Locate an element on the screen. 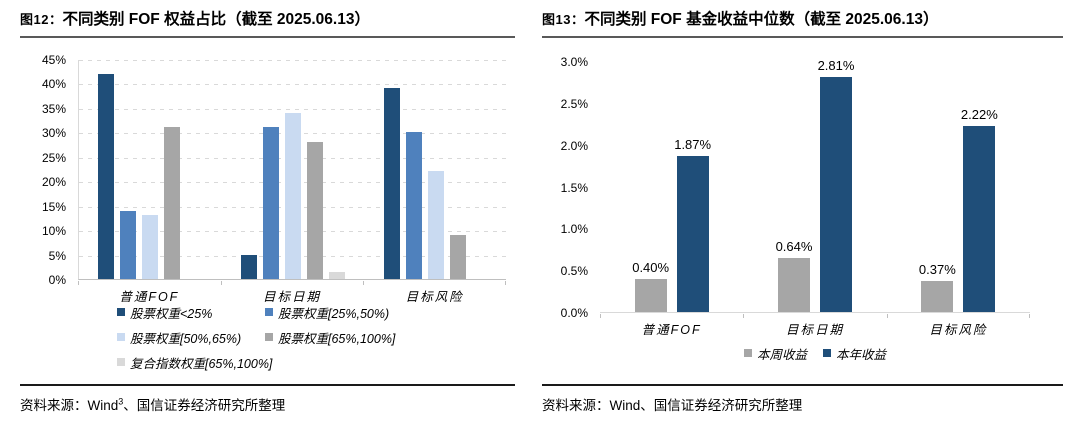 This screenshot has width=1080, height=424. y-axis-label: 5% is located at coordinates (57, 255).